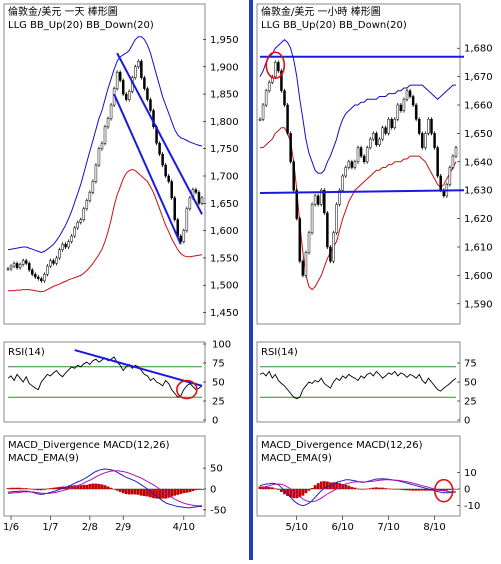 The width and height of the screenshot is (501, 564). What do you see at coordinates (224, 95) in the screenshot?
I see `left-price-tick-label: 1,850` at bounding box center [224, 95].